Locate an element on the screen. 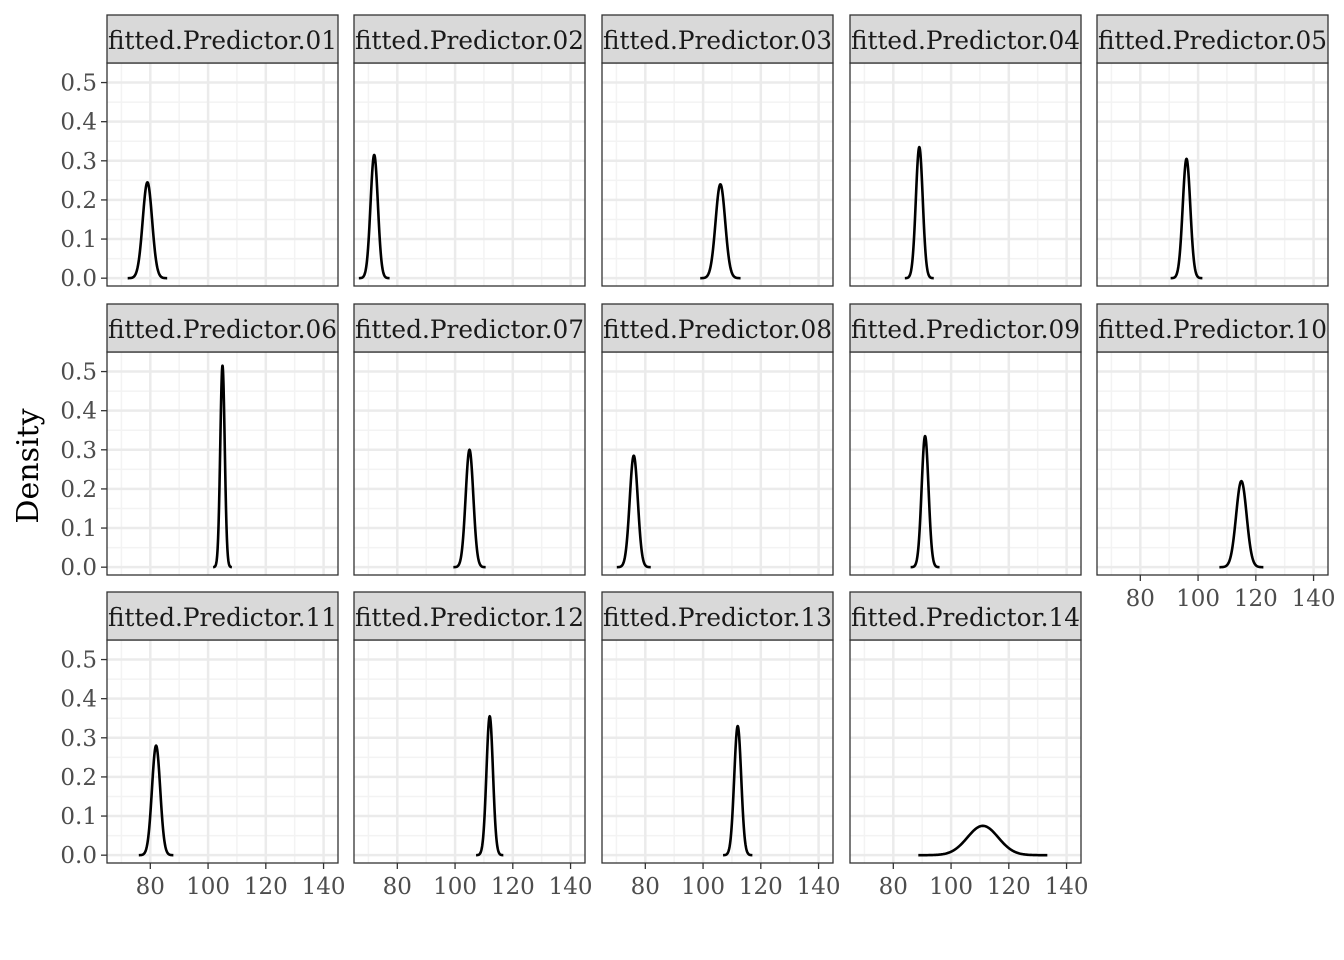 This screenshot has height=960, width=1344. facet-panel: fitted.Predictor.03 is located at coordinates (717, 150).